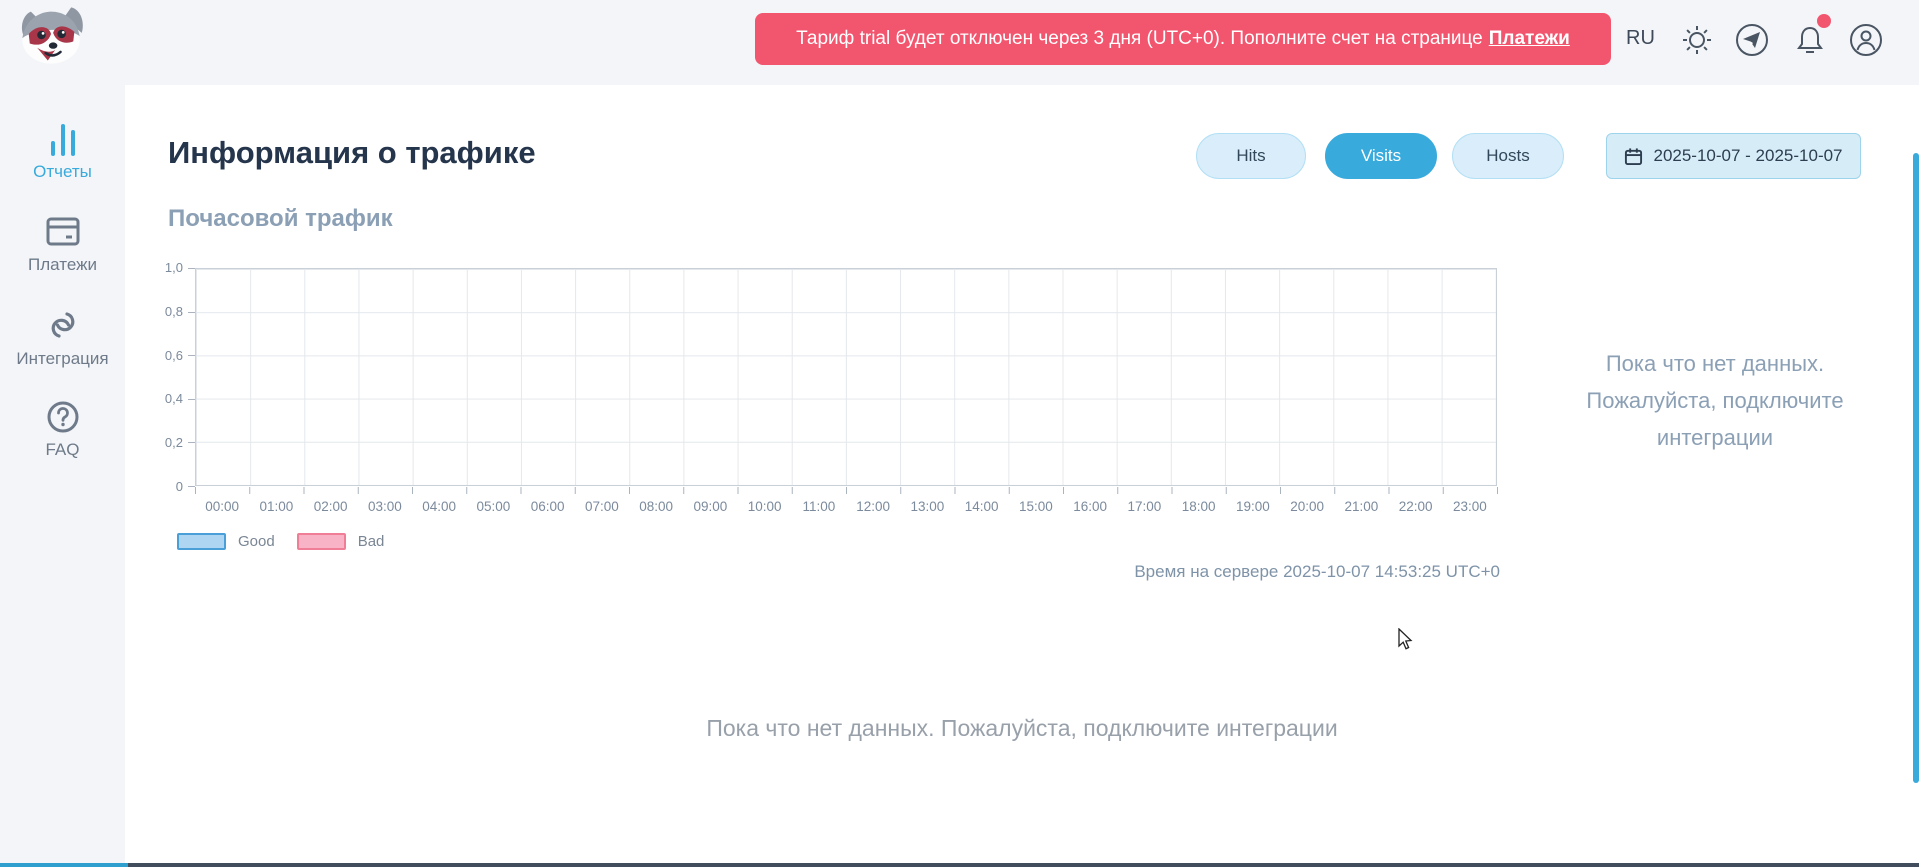  What do you see at coordinates (321, 541) in the screenshot?
I see `legend-swatch-bad` at bounding box center [321, 541].